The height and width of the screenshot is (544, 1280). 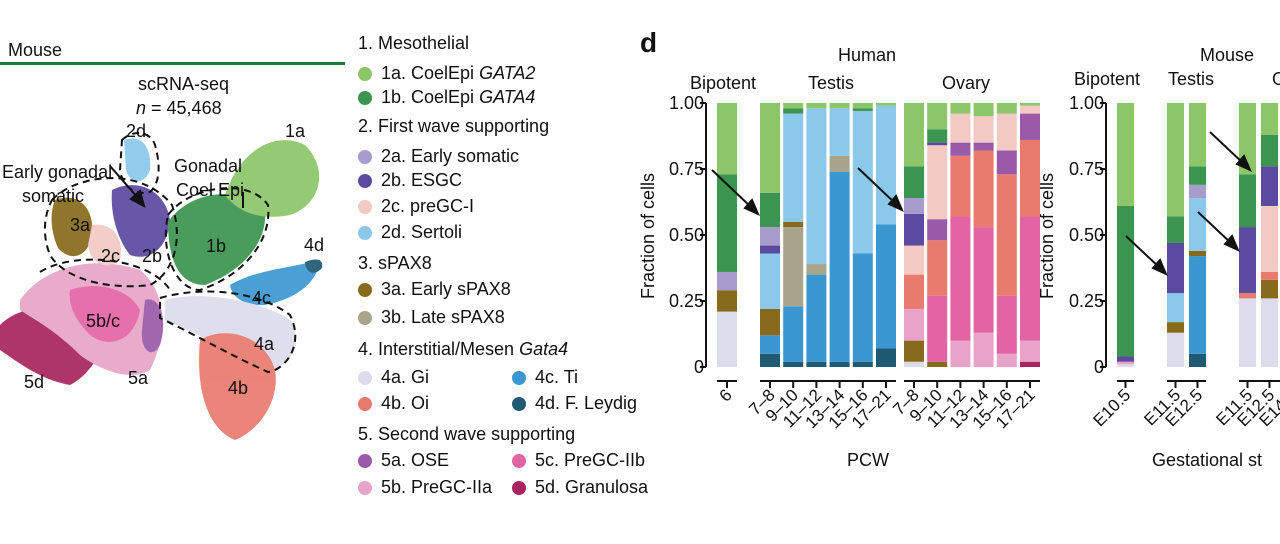 What do you see at coordinates (519, 403) in the screenshot?
I see `swatch-4d` at bounding box center [519, 403].